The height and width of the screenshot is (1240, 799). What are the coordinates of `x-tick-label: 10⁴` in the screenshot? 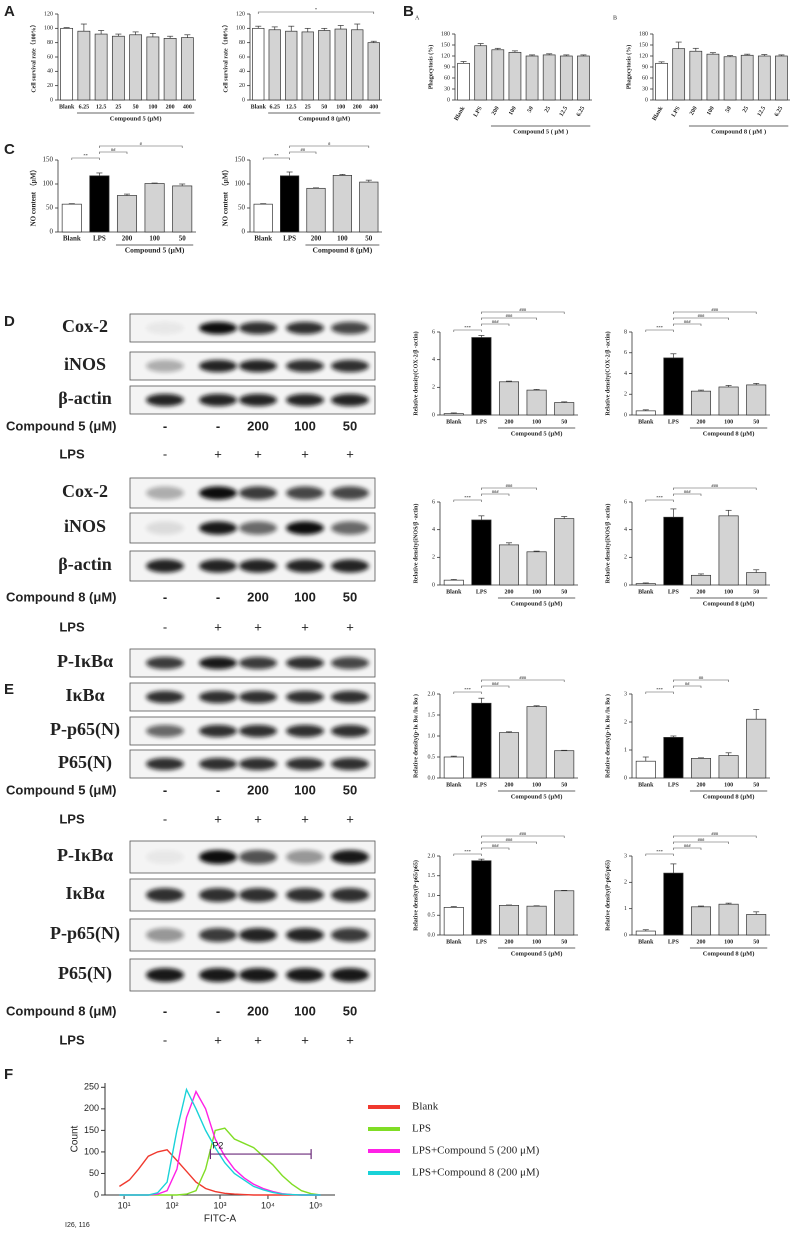 It's located at (268, 1205).